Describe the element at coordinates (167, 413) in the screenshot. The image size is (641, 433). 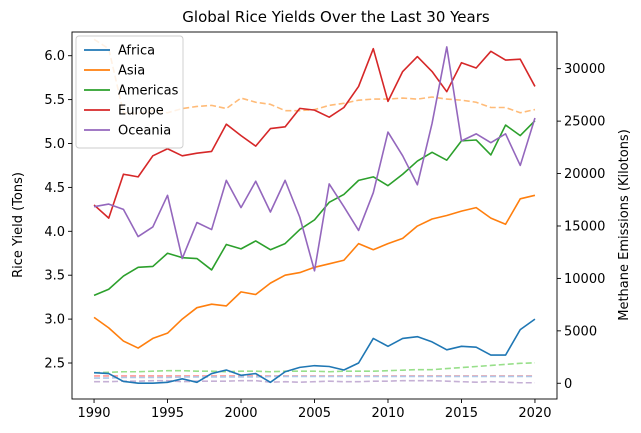
I see `x-tick-label: 1995` at that location.